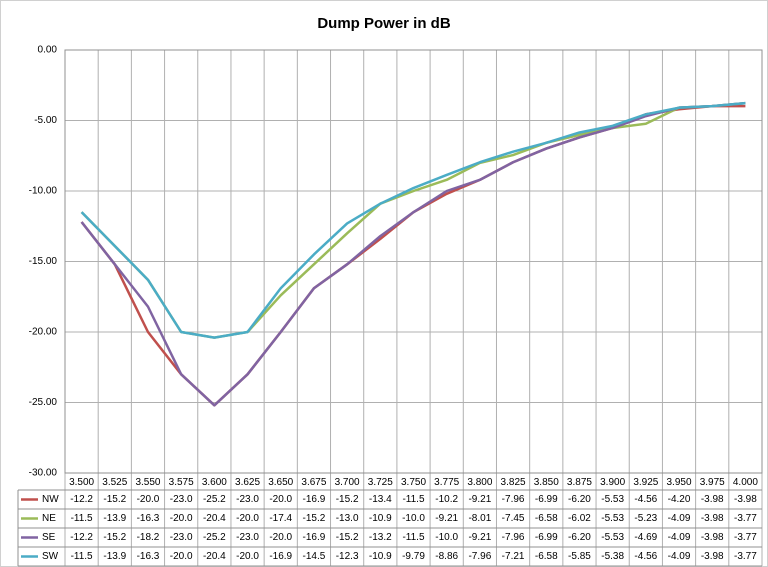 The image size is (768, 567). Describe the element at coordinates (579, 556) in the screenshot. I see `table-value: -5.85` at that location.